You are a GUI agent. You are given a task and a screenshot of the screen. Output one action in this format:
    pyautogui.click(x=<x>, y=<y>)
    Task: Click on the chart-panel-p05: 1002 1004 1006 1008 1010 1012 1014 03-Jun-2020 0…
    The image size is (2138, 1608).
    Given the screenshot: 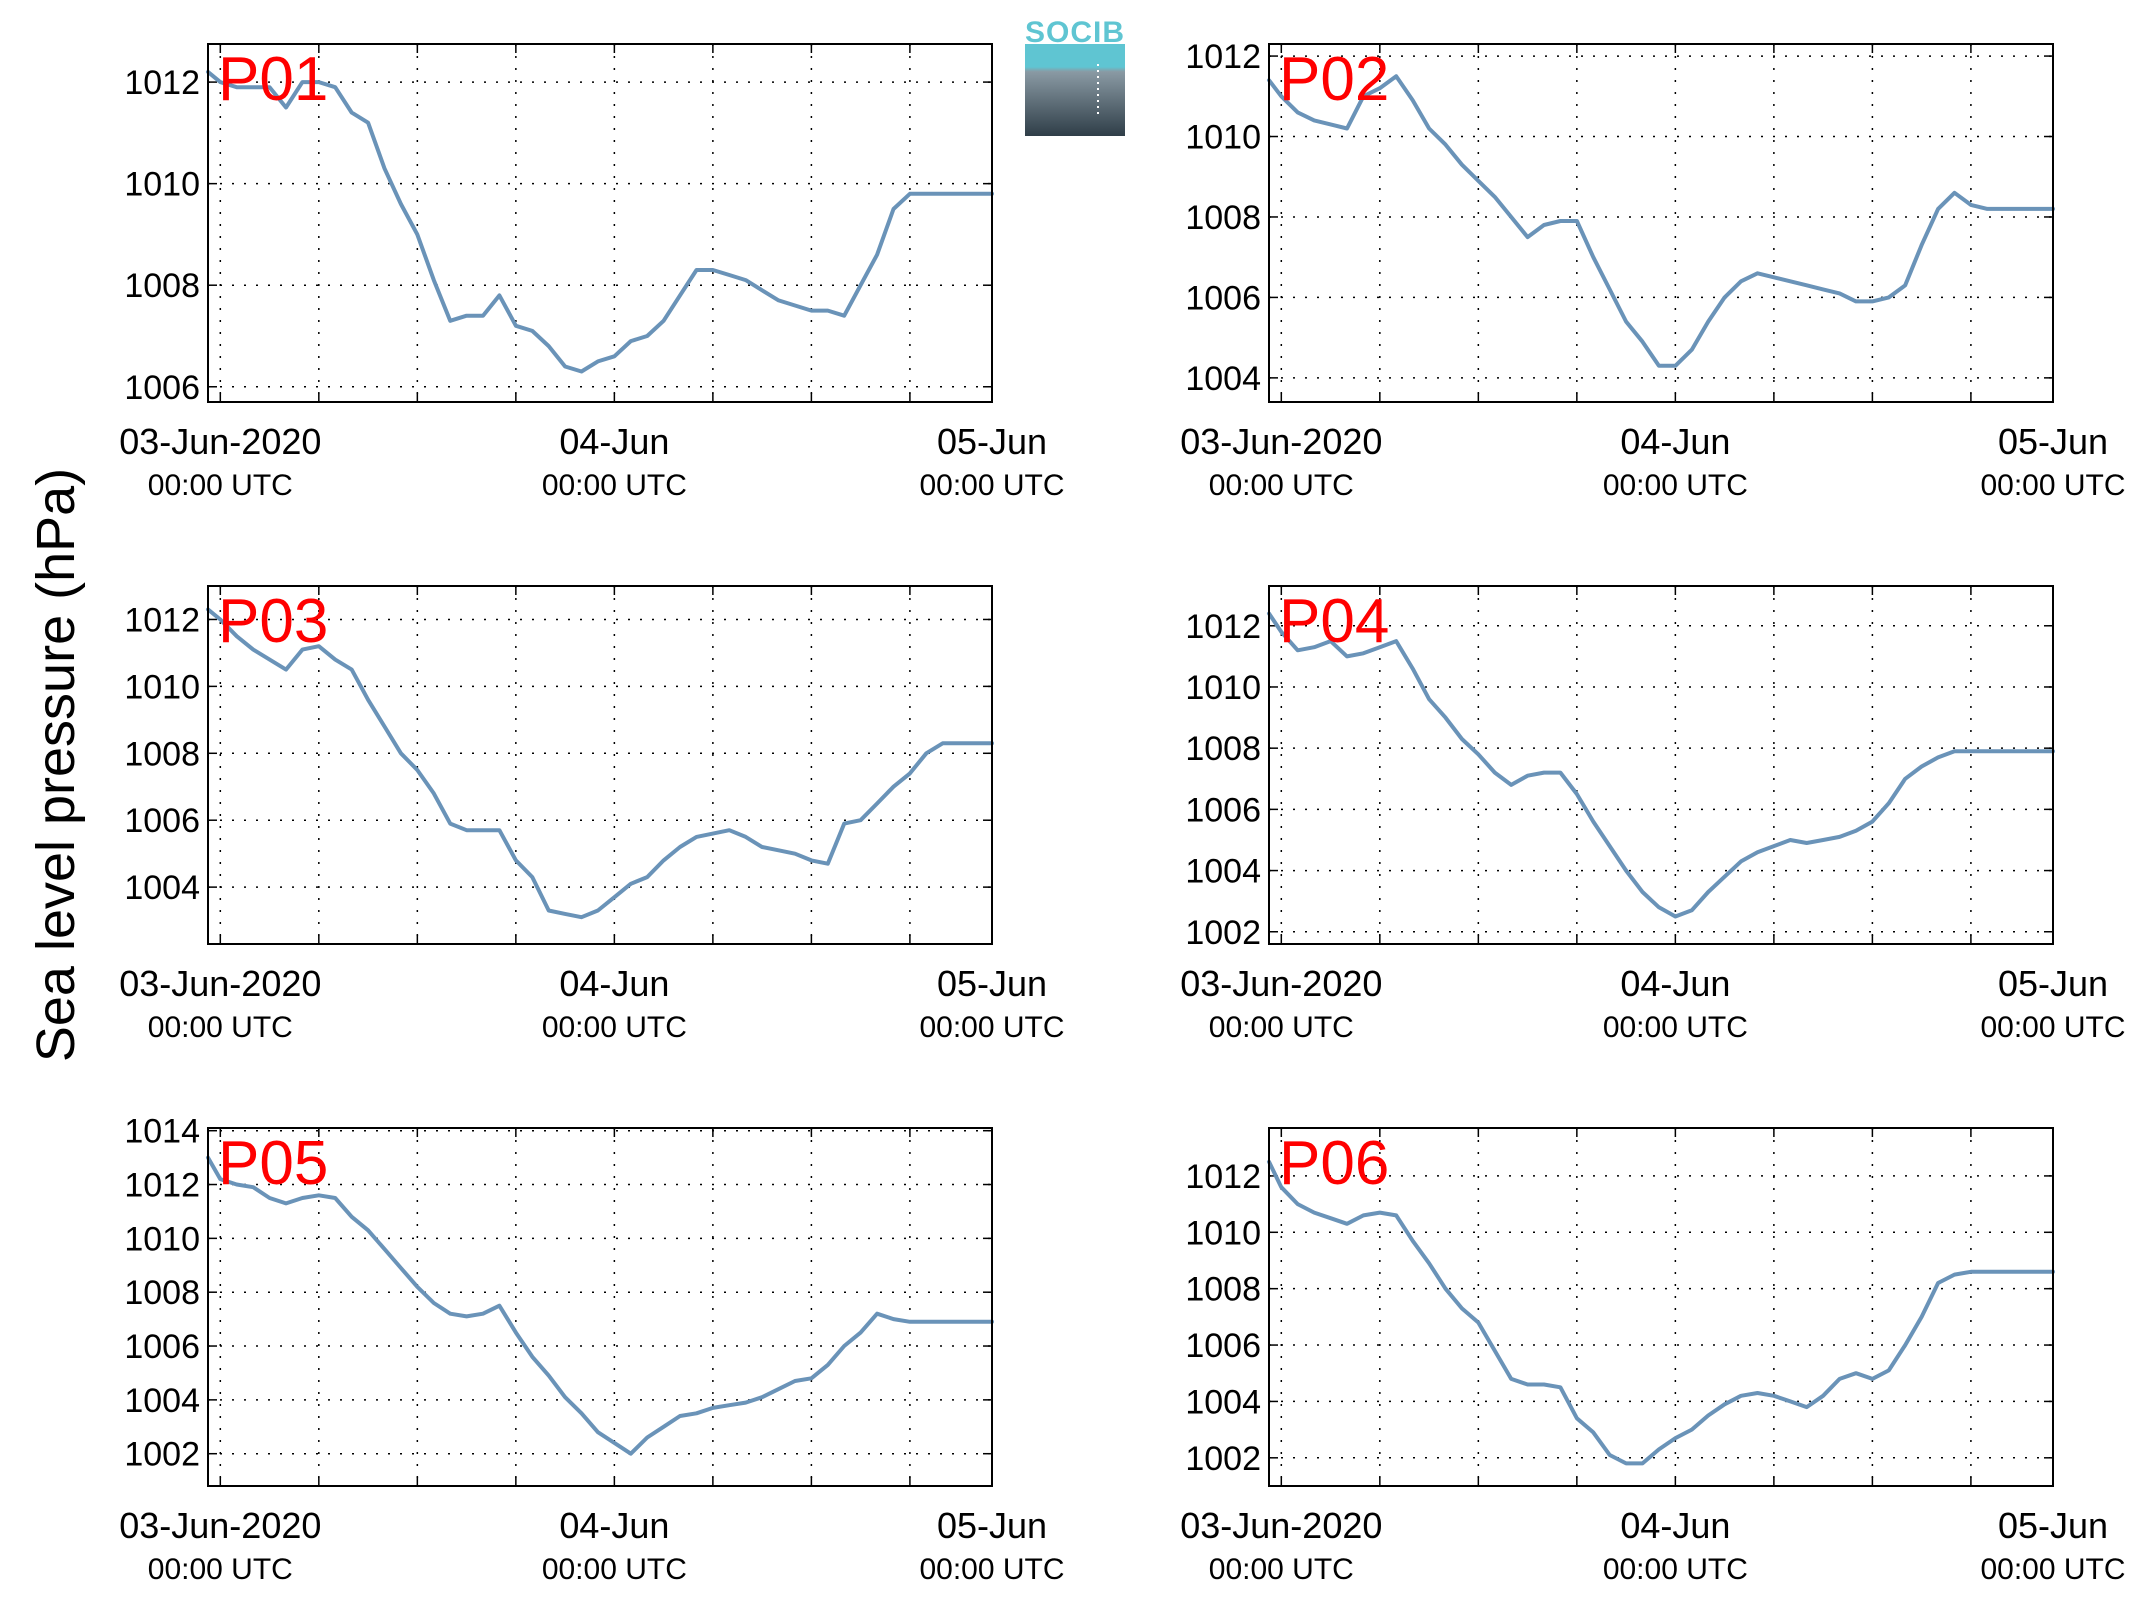 What is the action you would take?
    pyautogui.click(x=591, y=1349)
    